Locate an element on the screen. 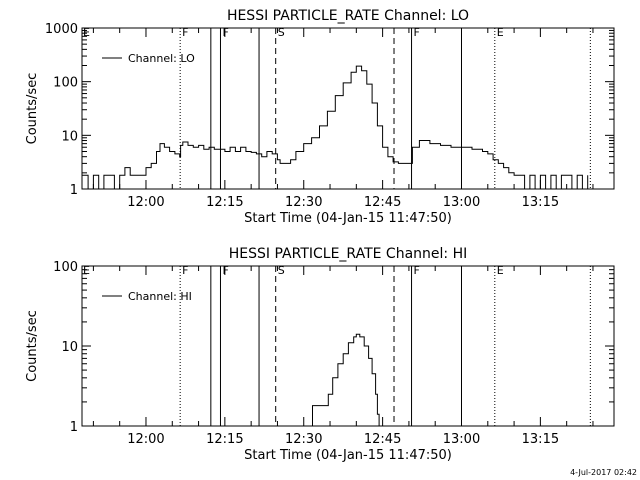  chart-title: HESSI PARTICLE_RATE Channel: LO is located at coordinates (348, 16).